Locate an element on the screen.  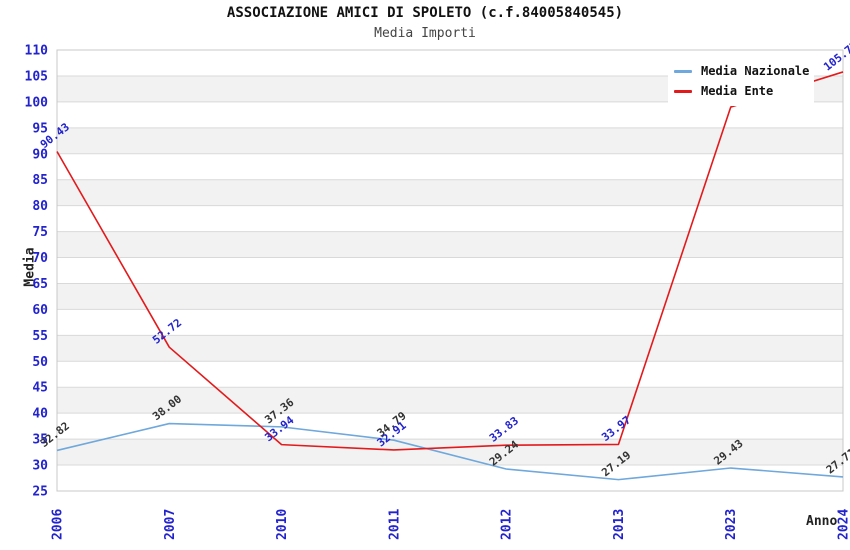
y-tick-label: 75 is located at coordinates (40, 232).